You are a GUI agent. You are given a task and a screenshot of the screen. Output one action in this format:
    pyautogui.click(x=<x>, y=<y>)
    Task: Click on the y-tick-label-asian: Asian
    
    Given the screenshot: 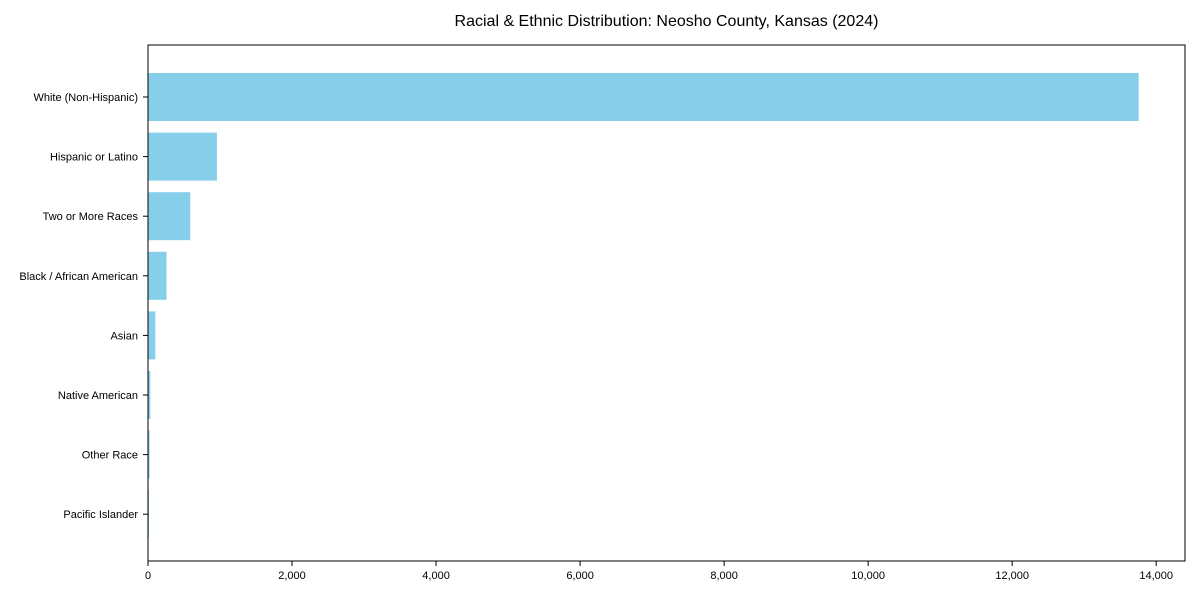 What is the action you would take?
    pyautogui.click(x=124, y=336)
    